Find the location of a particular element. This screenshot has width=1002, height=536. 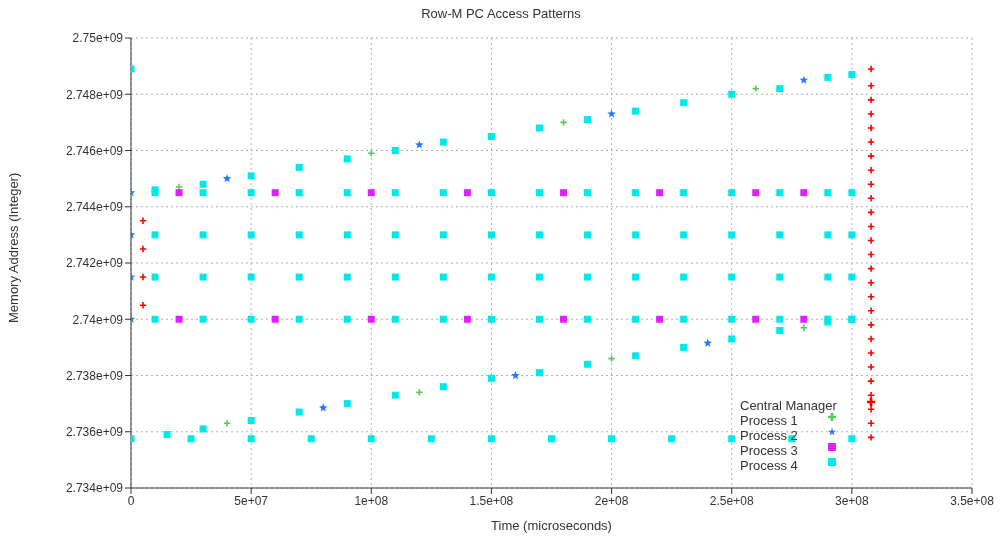

y-tick-label: 2.744e+09 is located at coordinates (94, 207).